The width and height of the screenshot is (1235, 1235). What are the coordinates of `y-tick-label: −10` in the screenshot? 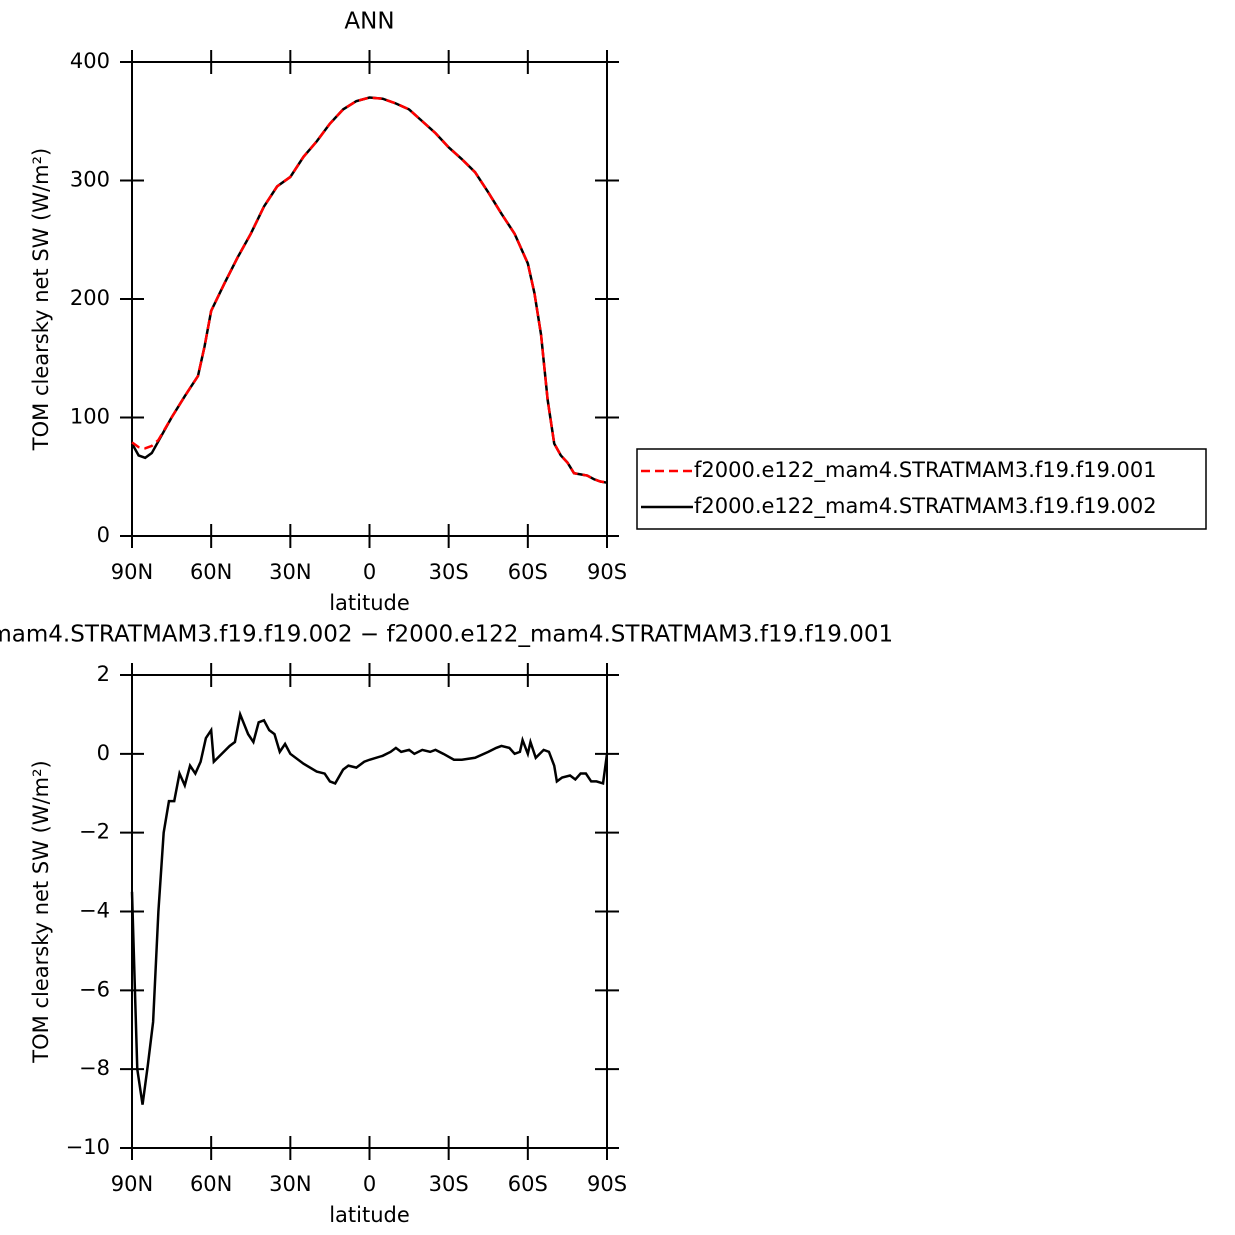 It's located at (88, 1147).